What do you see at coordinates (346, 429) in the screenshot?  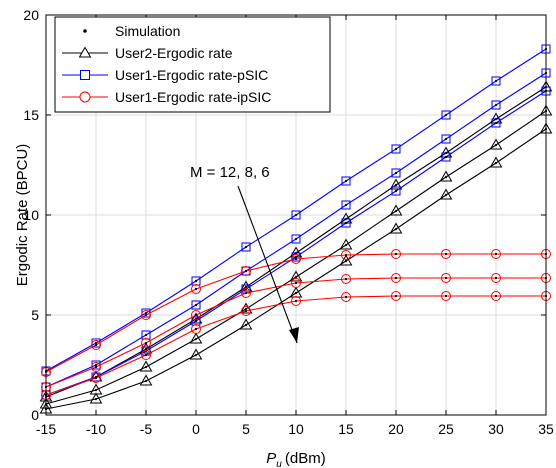 I see `x-tick-label: 15` at bounding box center [346, 429].